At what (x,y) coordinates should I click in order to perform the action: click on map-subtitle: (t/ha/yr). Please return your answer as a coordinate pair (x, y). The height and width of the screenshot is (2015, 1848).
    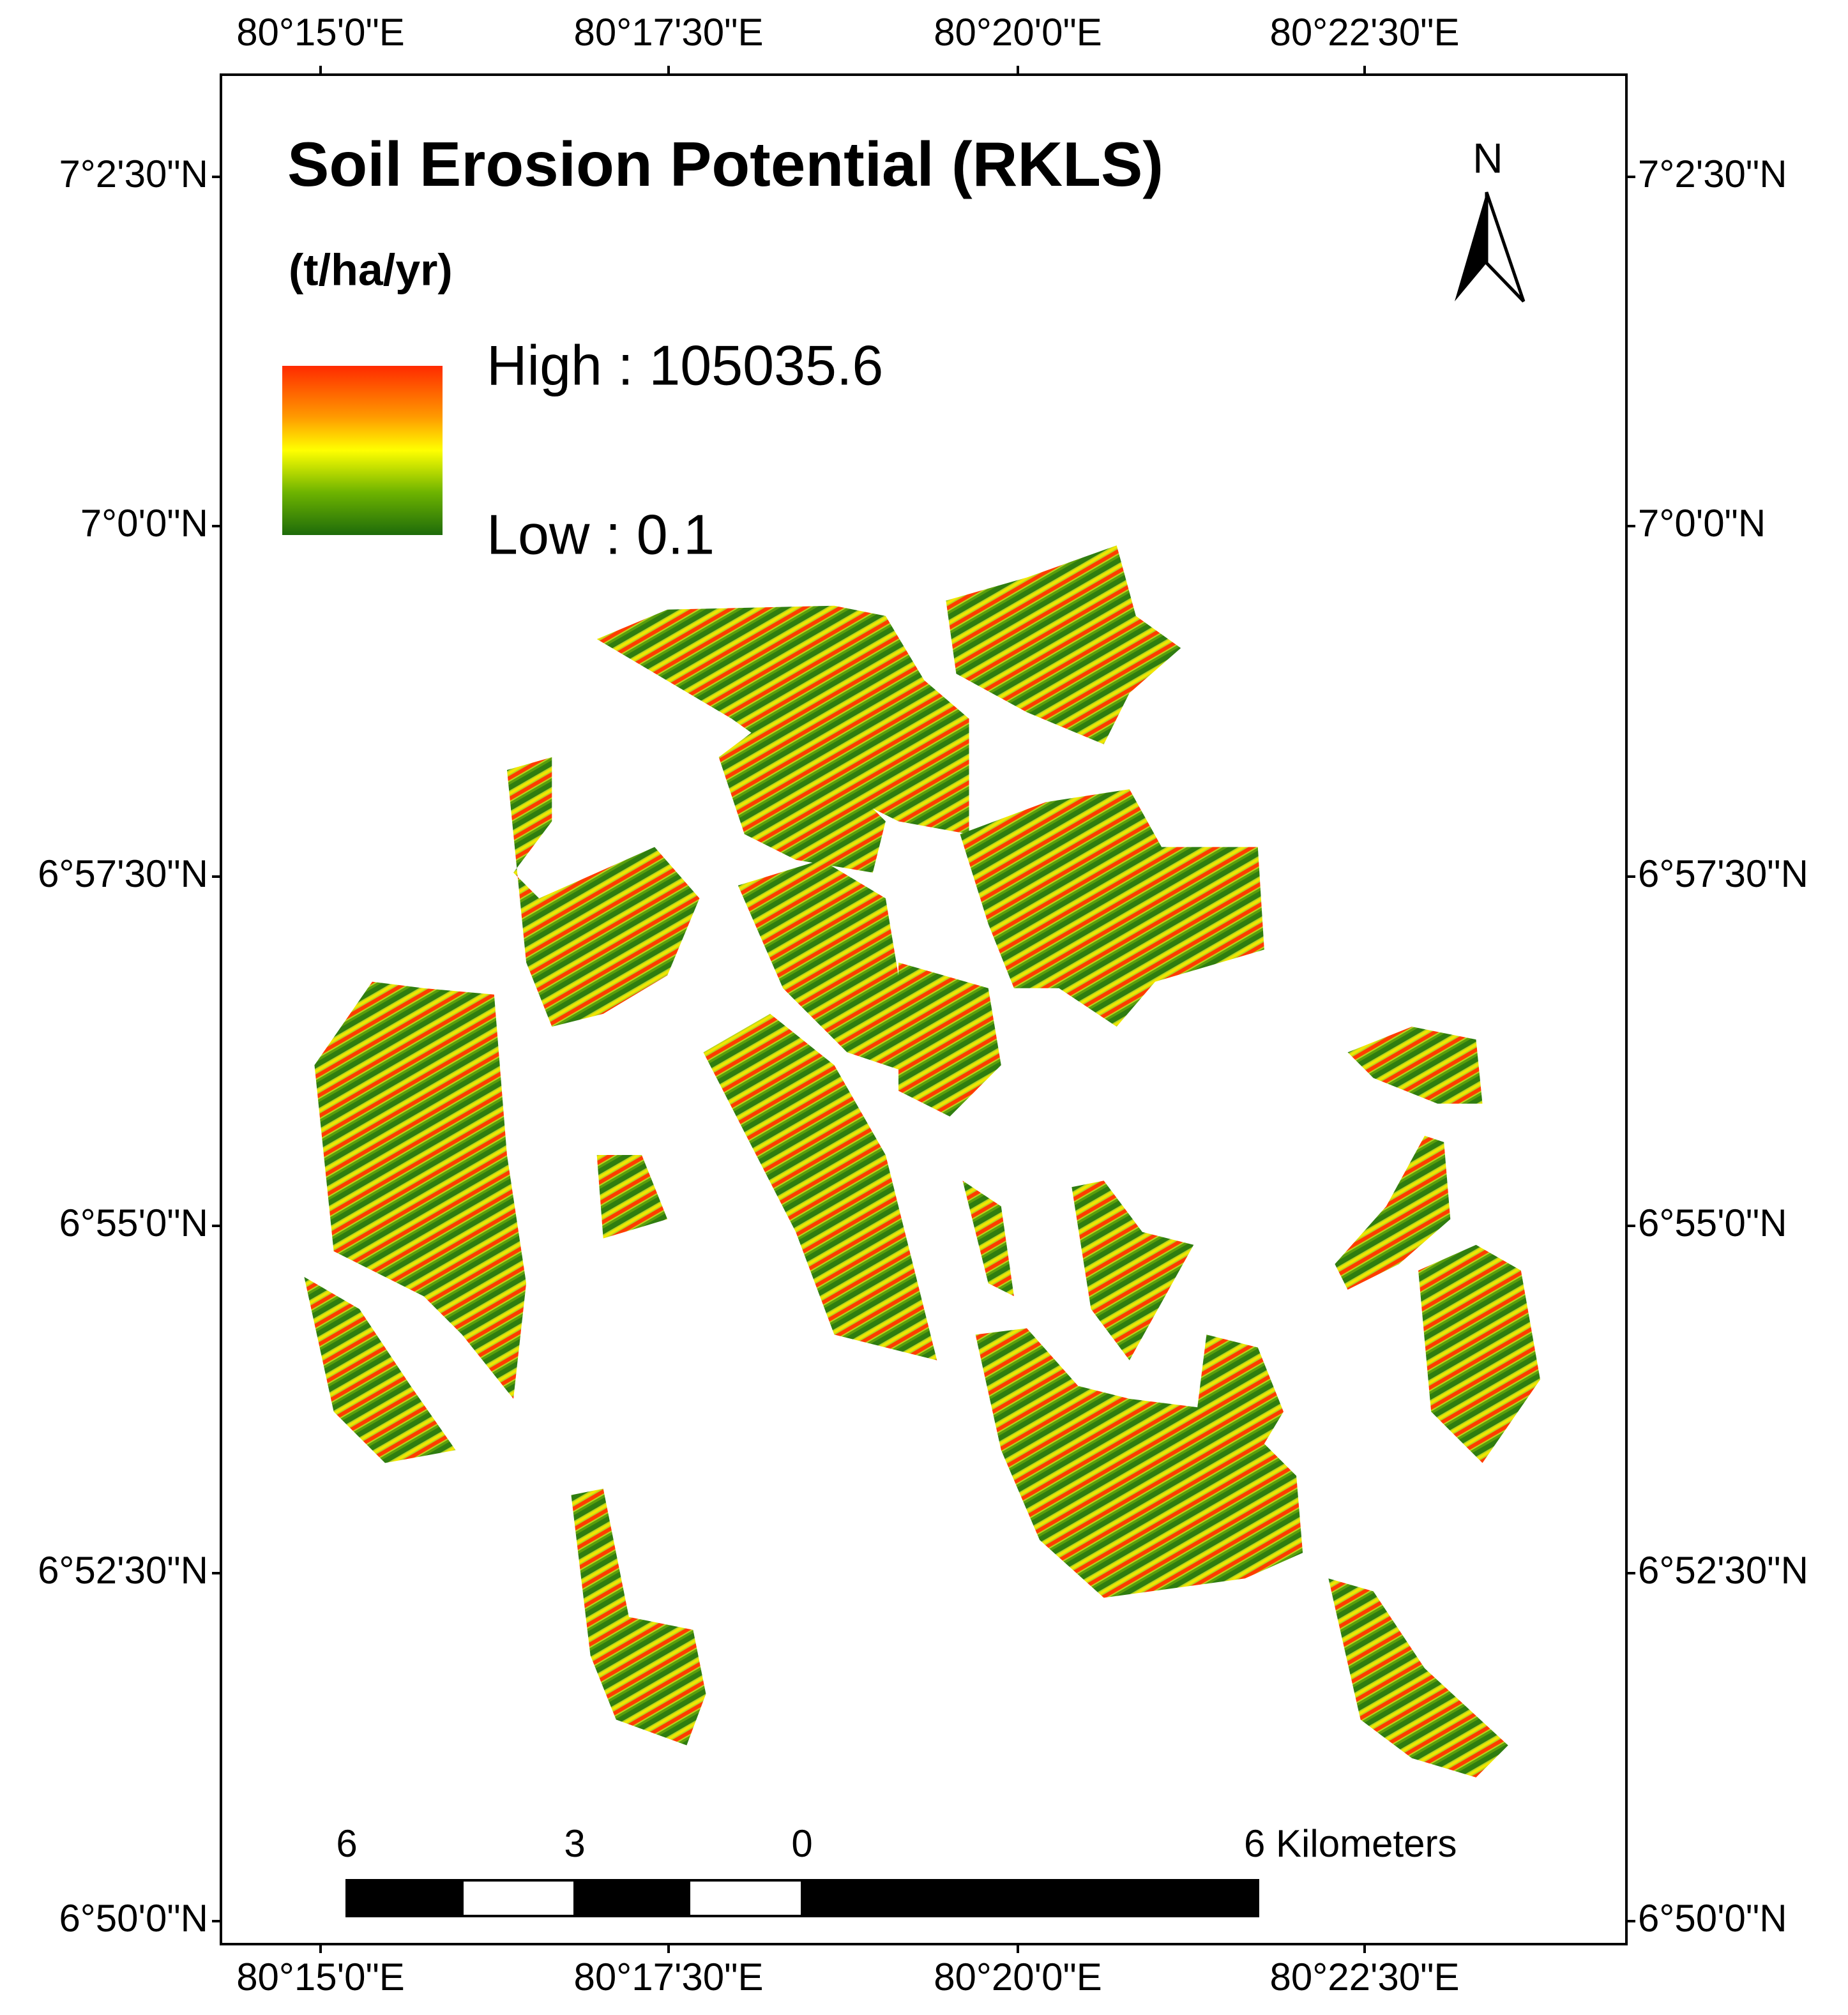
    Looking at the image, I should click on (371, 269).